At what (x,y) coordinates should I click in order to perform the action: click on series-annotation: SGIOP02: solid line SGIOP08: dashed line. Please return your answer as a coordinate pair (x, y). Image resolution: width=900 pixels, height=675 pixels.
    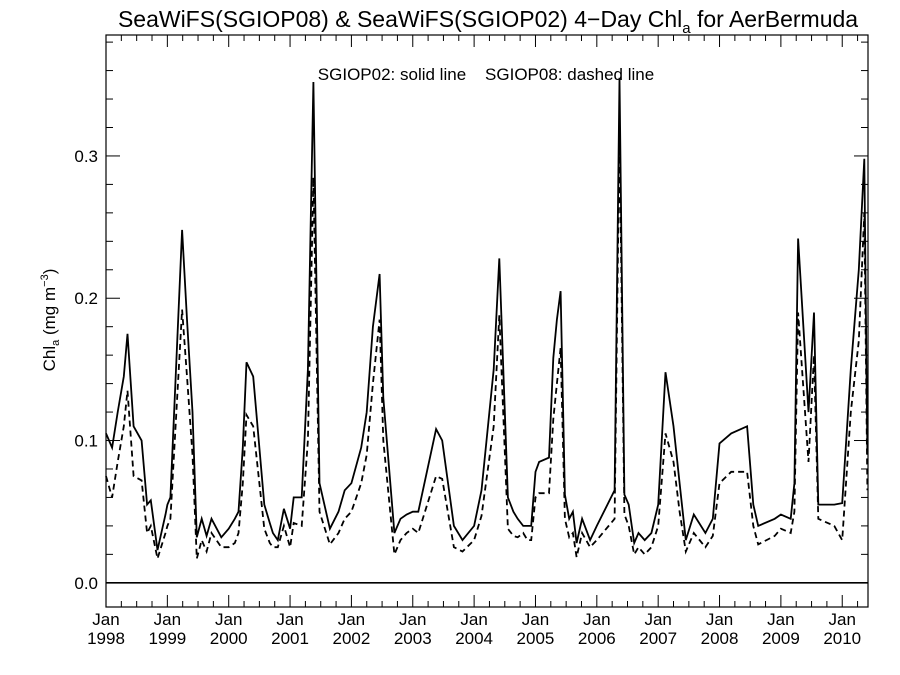
    Looking at the image, I should click on (486, 74).